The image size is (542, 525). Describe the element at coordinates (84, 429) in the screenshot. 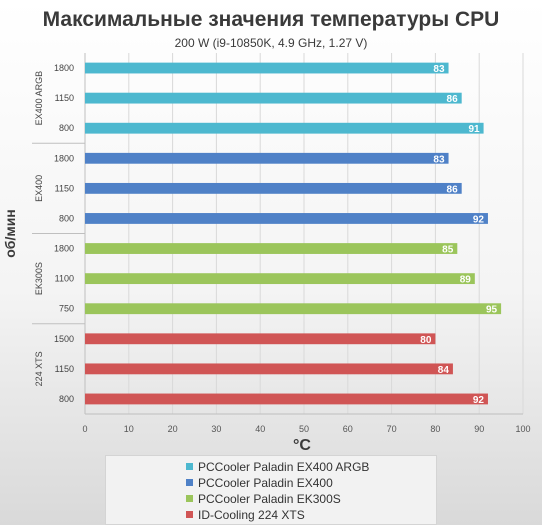

I see `x-tick-label: 0` at that location.